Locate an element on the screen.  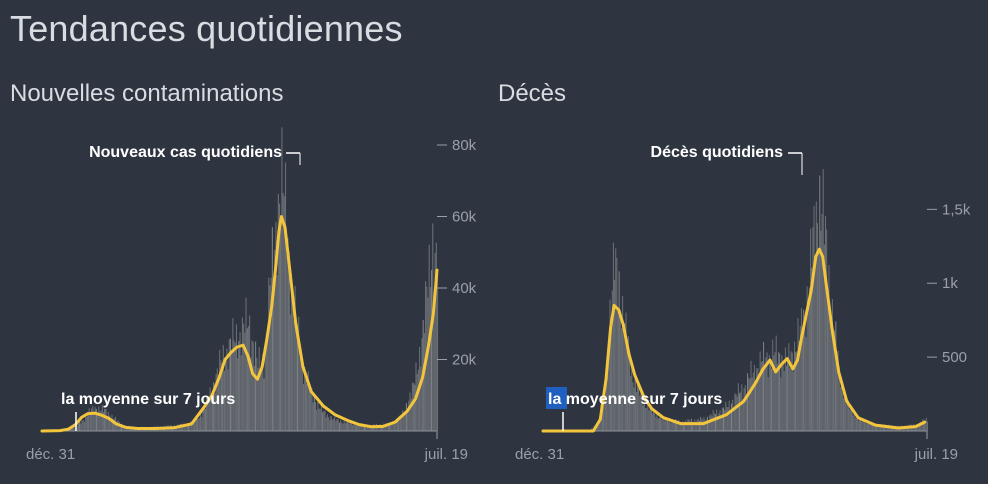
y-tick-label: 1k is located at coordinates (950, 283).